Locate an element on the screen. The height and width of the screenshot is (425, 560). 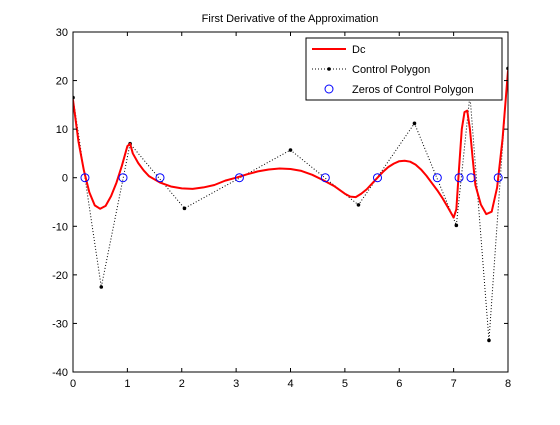
x-tick-label: 2 is located at coordinates (182, 384).